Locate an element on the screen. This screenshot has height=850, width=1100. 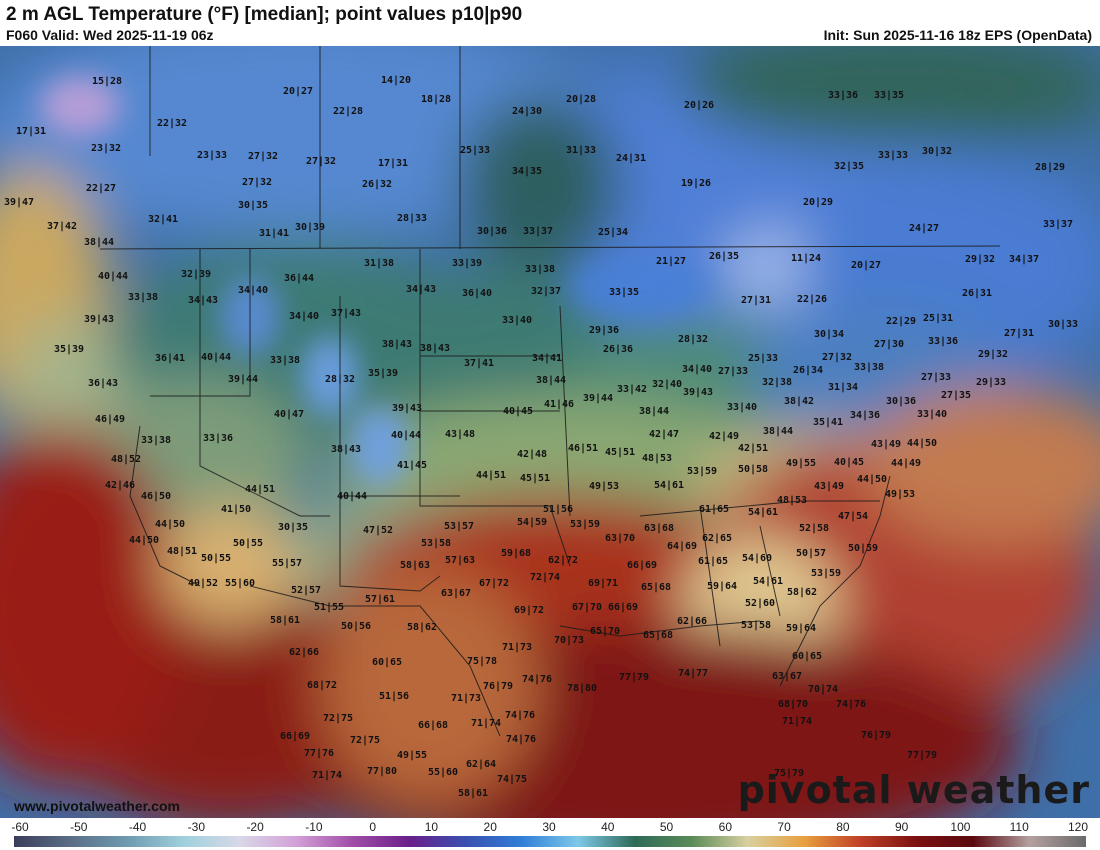
point-value: 29|36 is located at coordinates (604, 330).